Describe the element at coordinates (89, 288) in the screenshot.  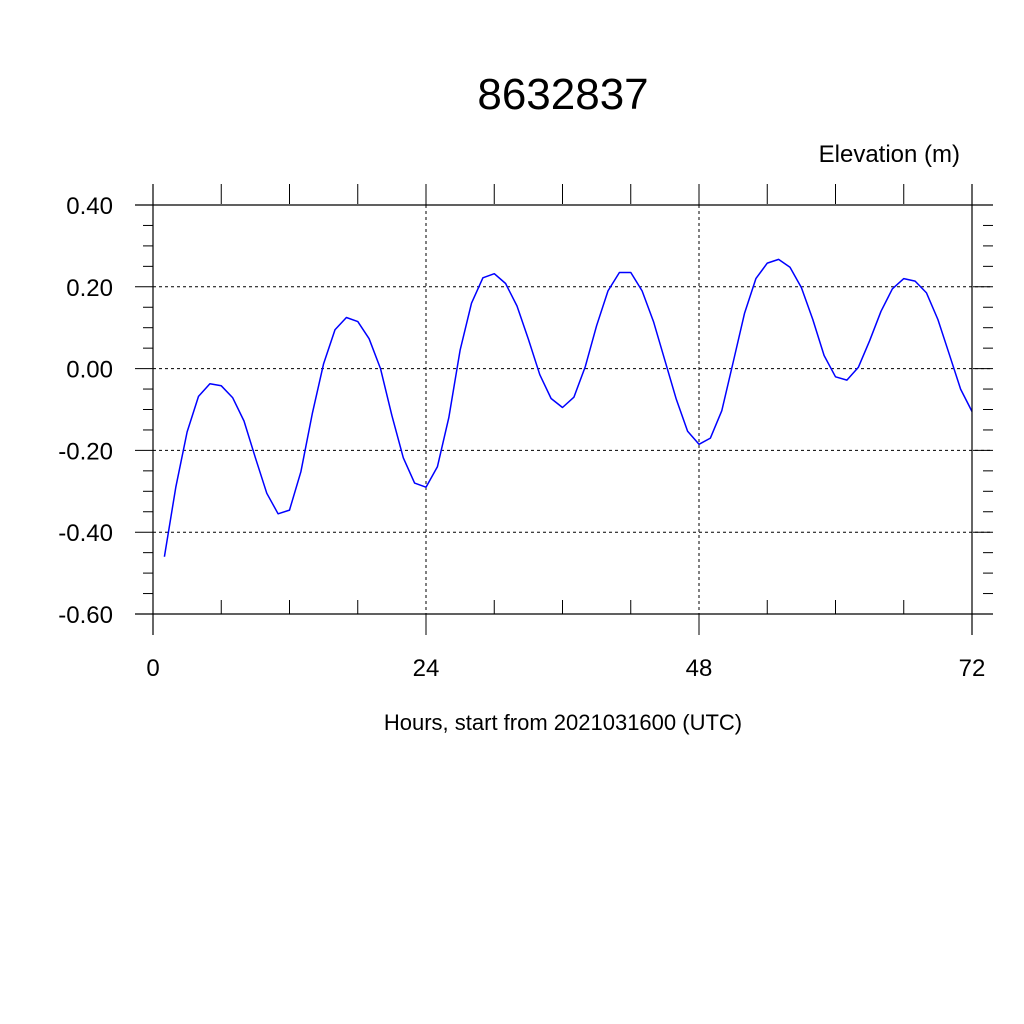
I see `y-tick-label: 0.20` at that location.